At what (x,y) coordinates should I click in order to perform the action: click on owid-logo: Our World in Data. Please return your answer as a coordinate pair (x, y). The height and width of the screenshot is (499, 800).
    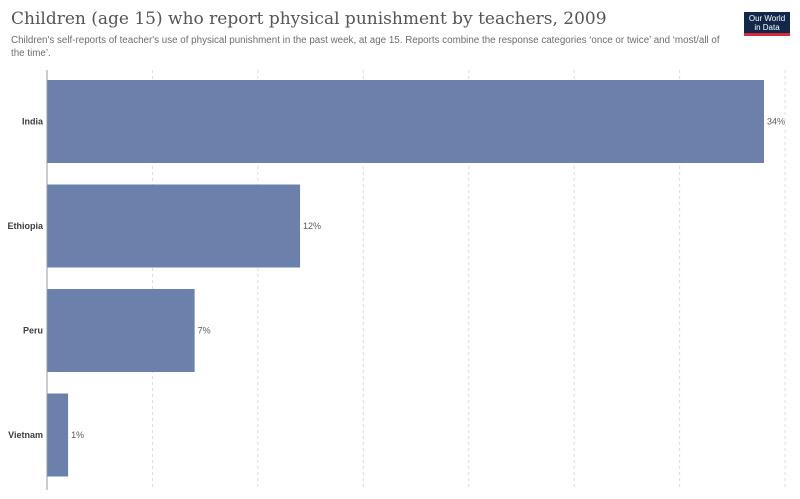
    Looking at the image, I should click on (767, 24).